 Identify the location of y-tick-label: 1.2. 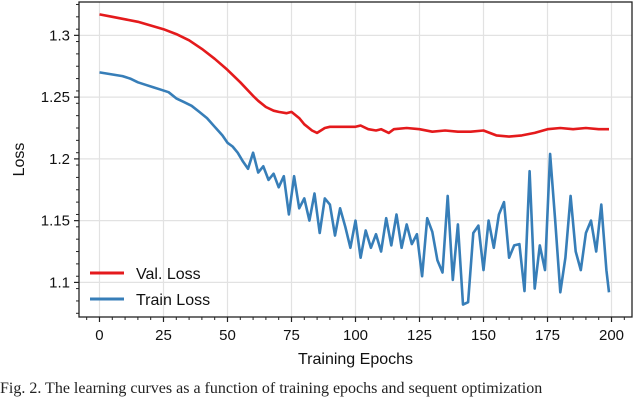
(59, 159).